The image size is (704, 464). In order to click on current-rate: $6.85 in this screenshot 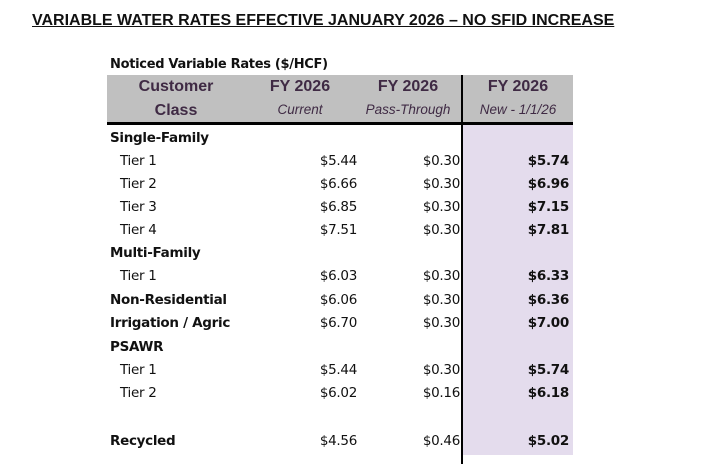, I will do `click(338, 207)`.